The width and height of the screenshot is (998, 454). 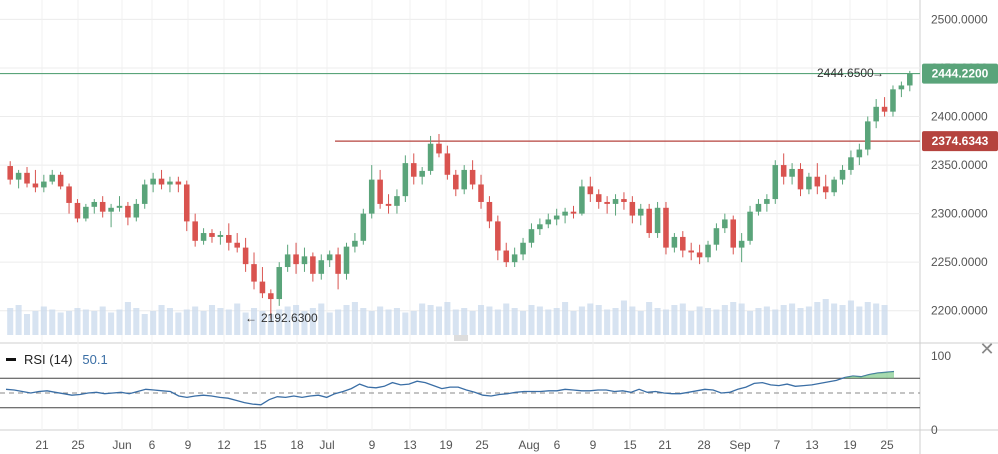 What do you see at coordinates (777, 445) in the screenshot?
I see `time-tick-label: 7` at bounding box center [777, 445].